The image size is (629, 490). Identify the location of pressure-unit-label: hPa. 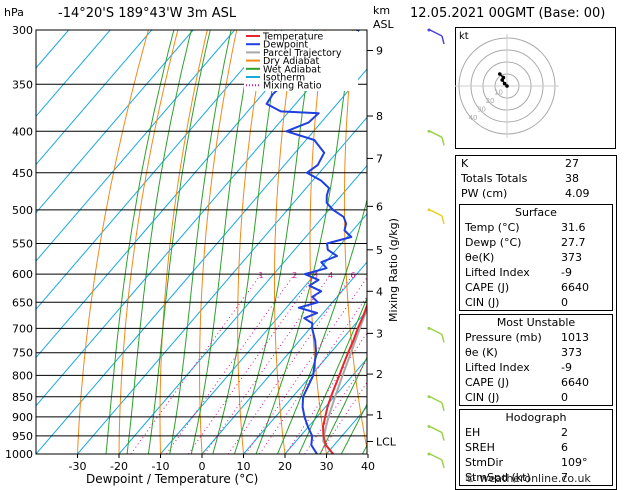
(14, 12).